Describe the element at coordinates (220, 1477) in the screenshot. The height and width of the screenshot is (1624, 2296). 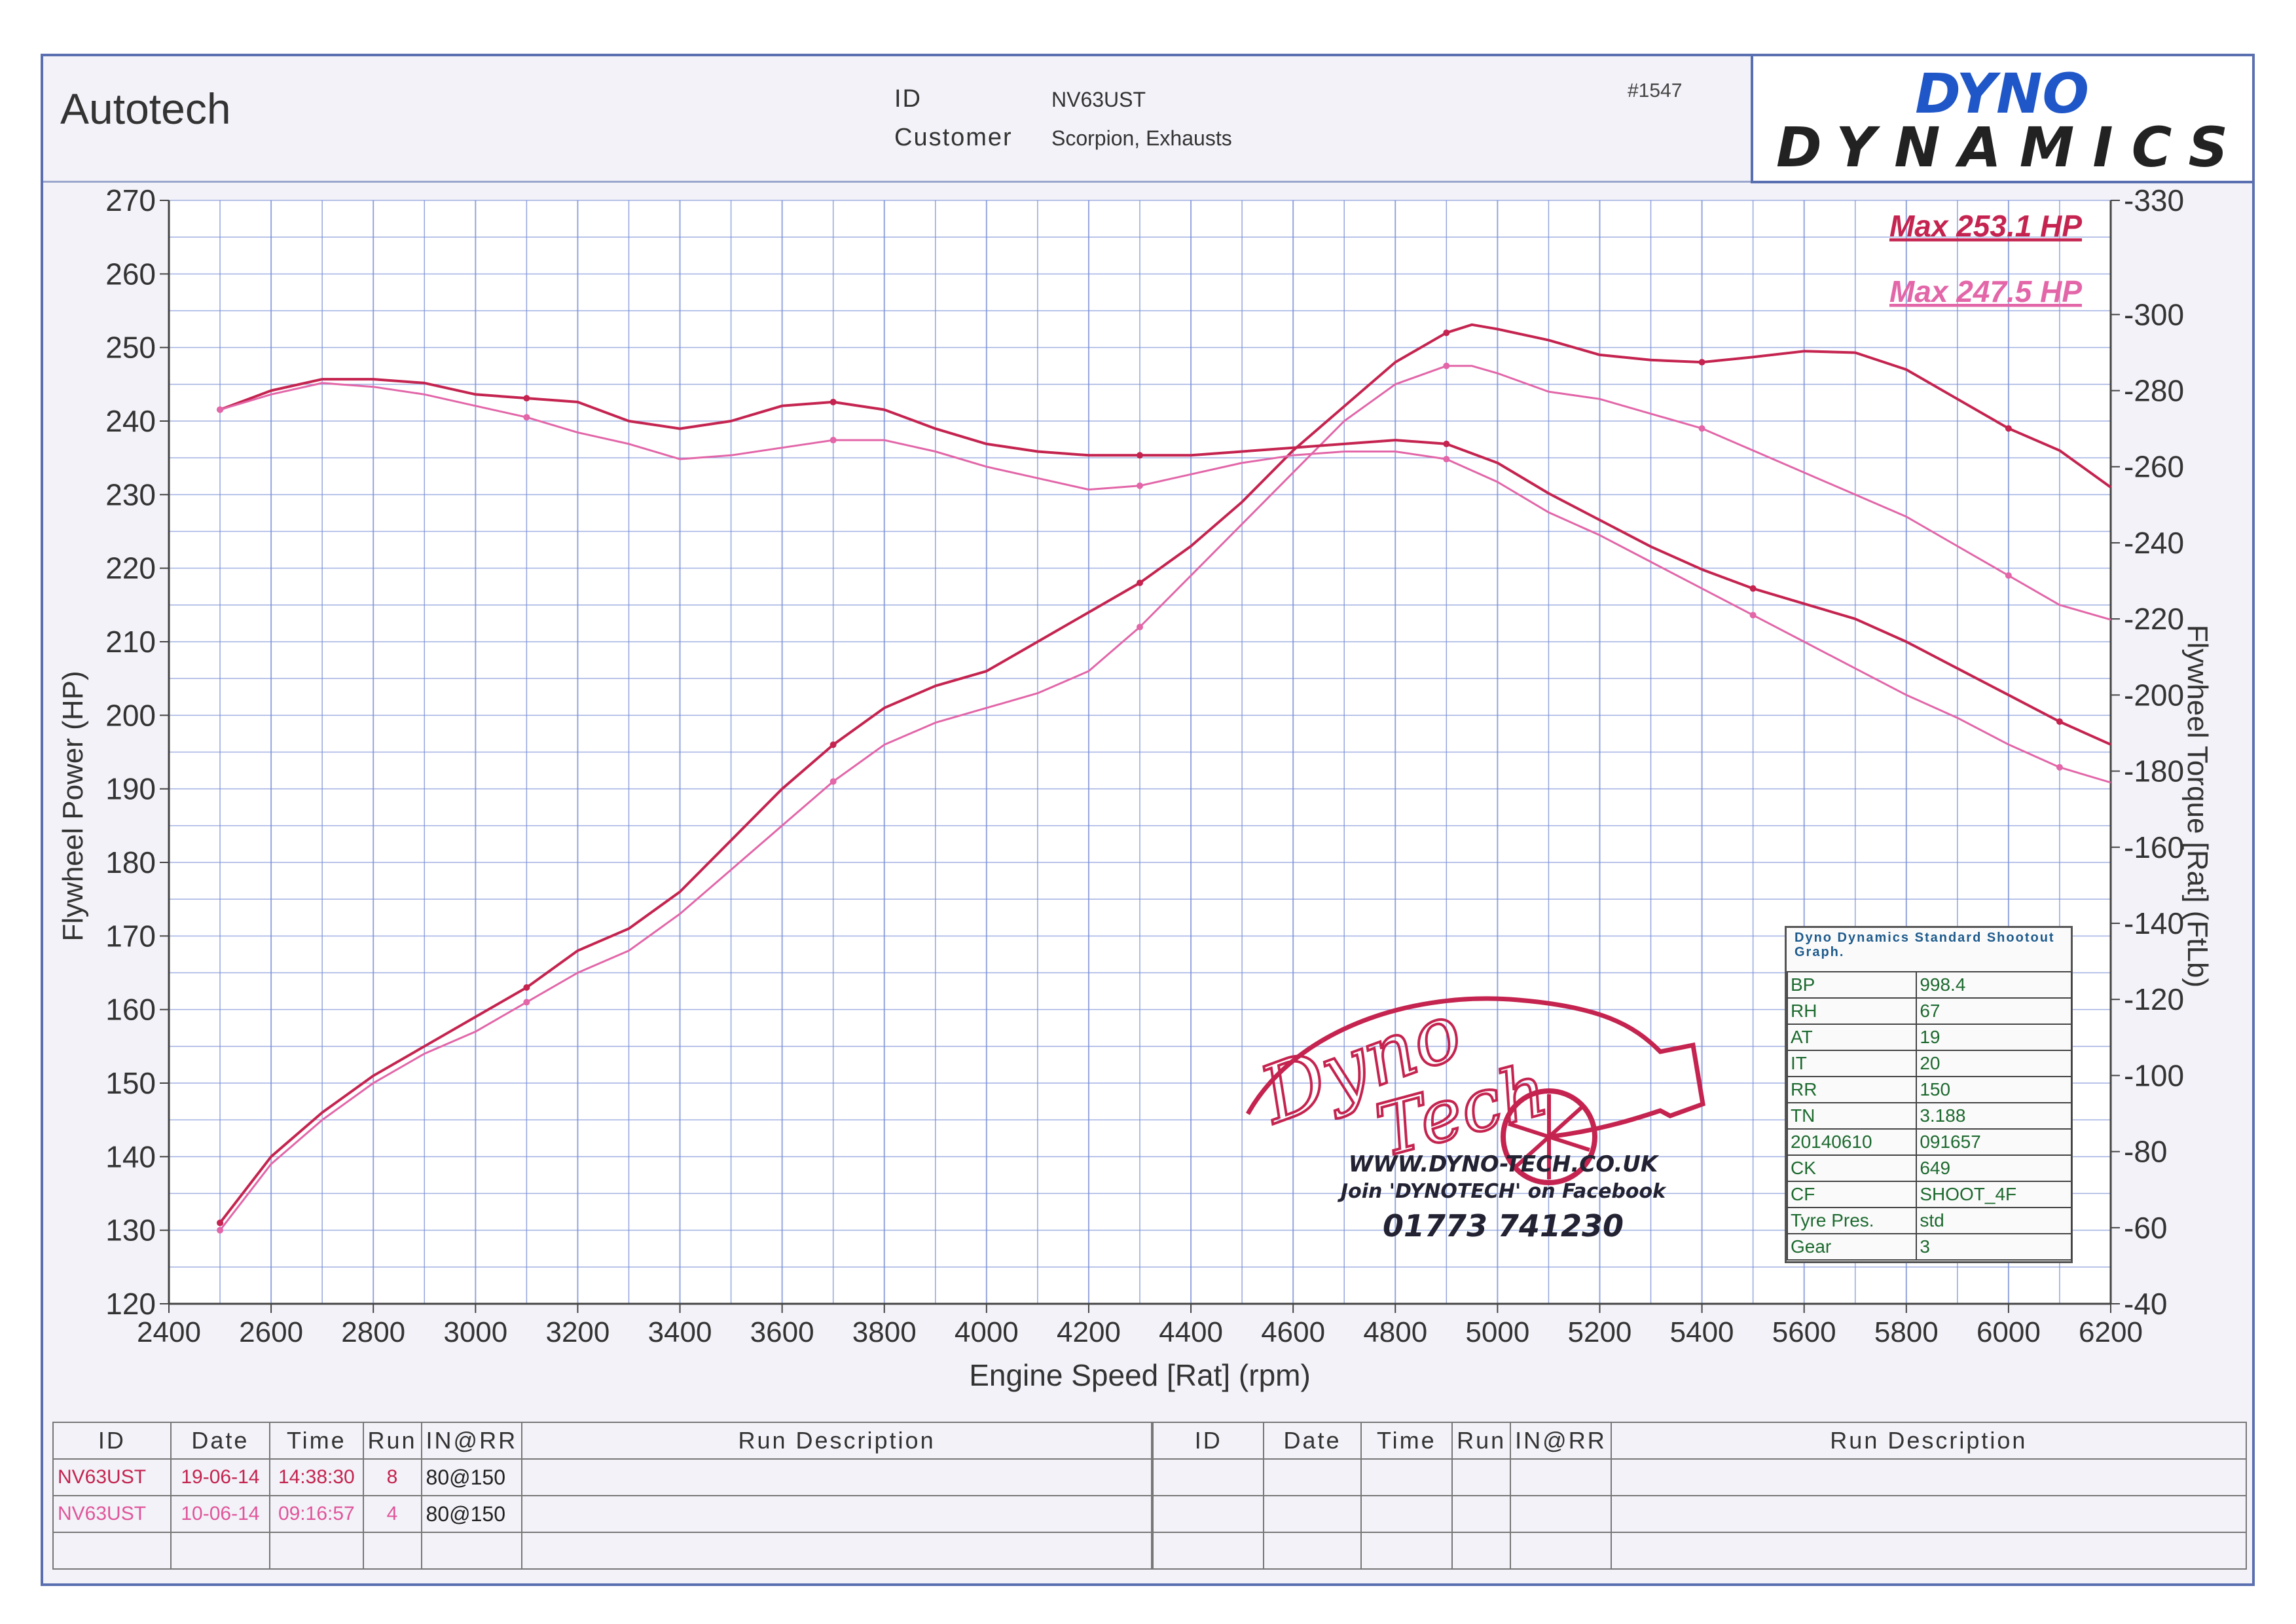
I see `runs-cell: 19-06-14` at that location.